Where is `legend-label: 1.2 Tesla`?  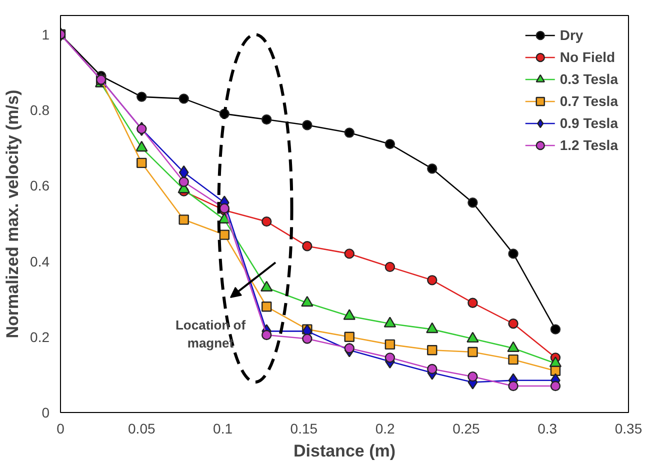
legend-label: 1.2 Tesla is located at coordinates (589, 145).